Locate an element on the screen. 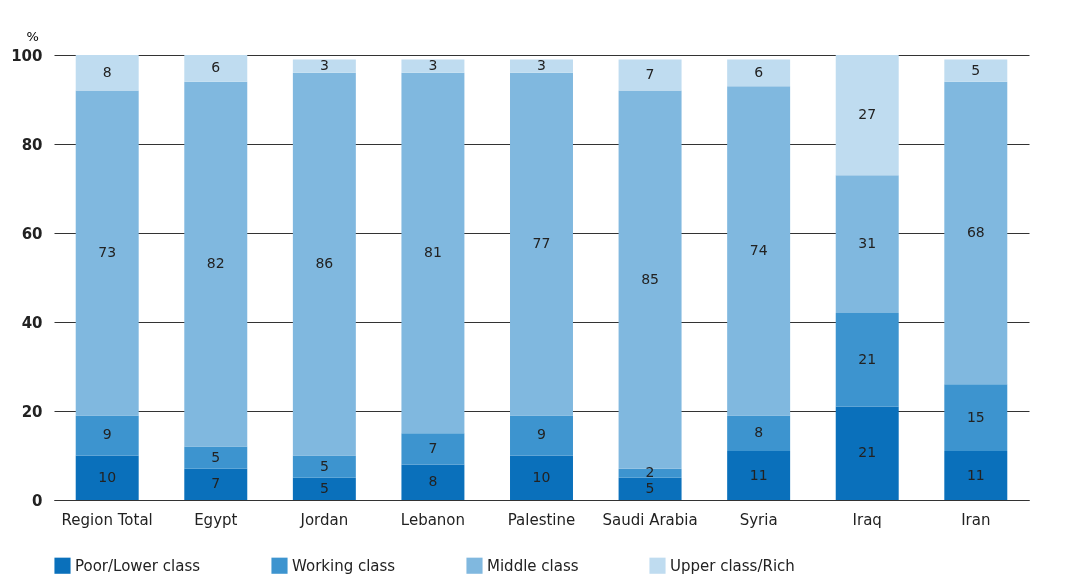 The image size is (1081, 577). data-label: 15 is located at coordinates (975, 416).